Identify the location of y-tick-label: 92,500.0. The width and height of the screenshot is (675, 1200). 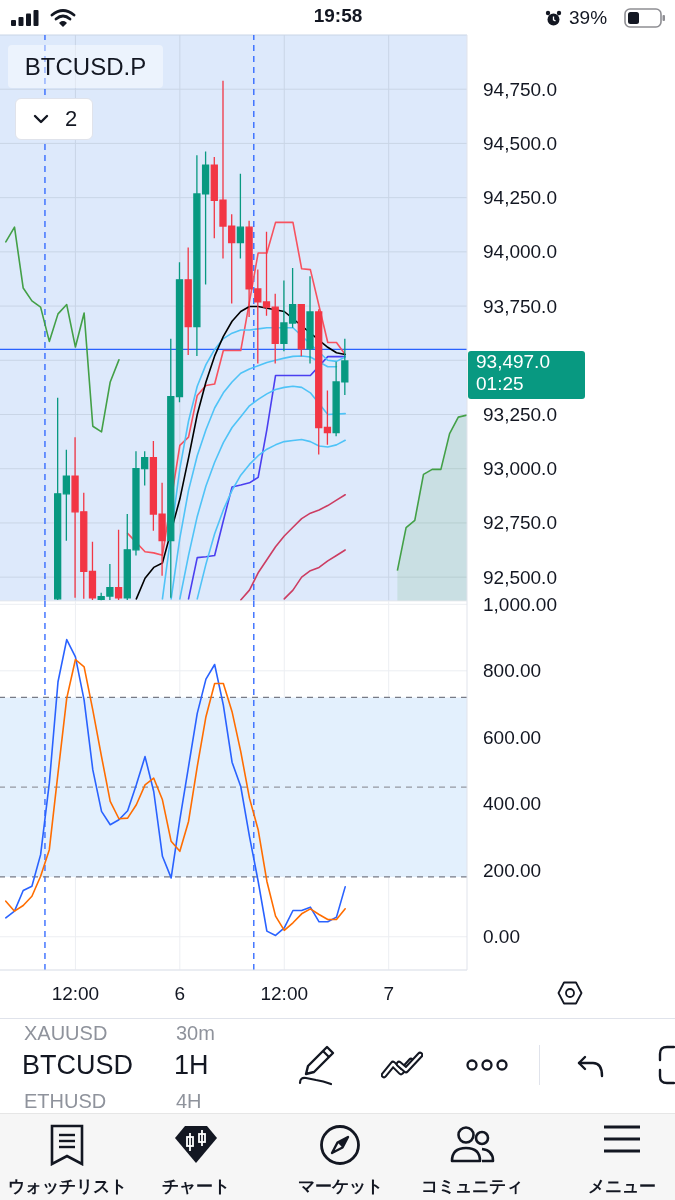
(520, 577).